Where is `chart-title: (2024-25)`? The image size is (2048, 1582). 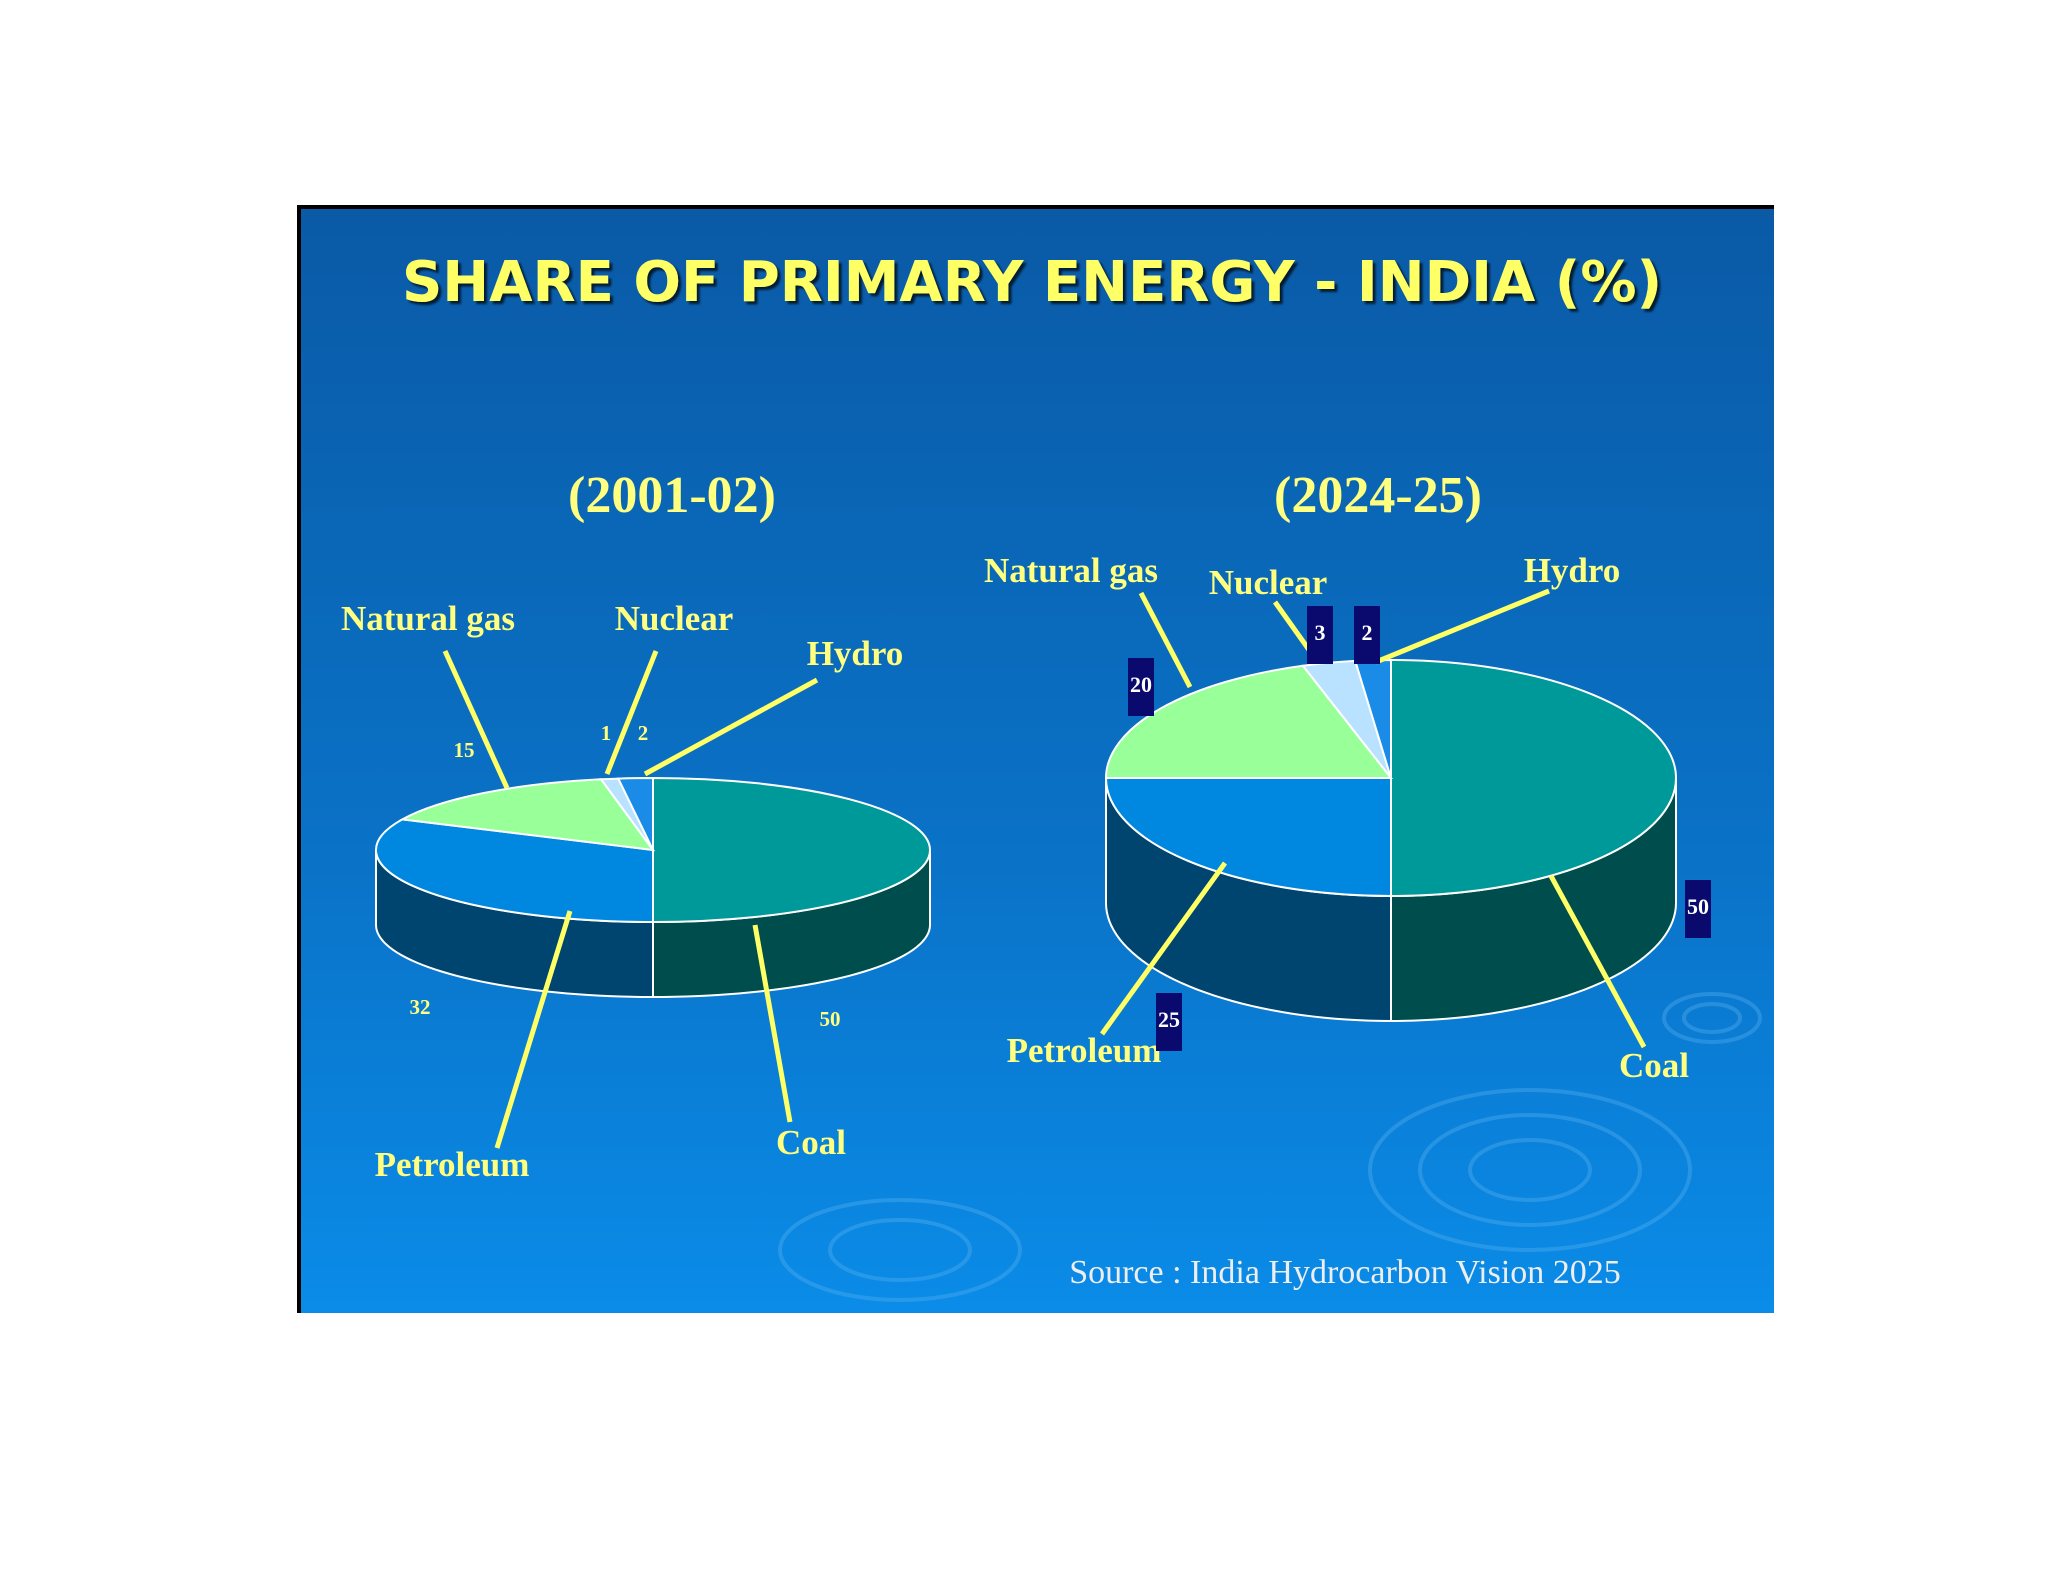
chart-title: (2024-25) is located at coordinates (1378, 495).